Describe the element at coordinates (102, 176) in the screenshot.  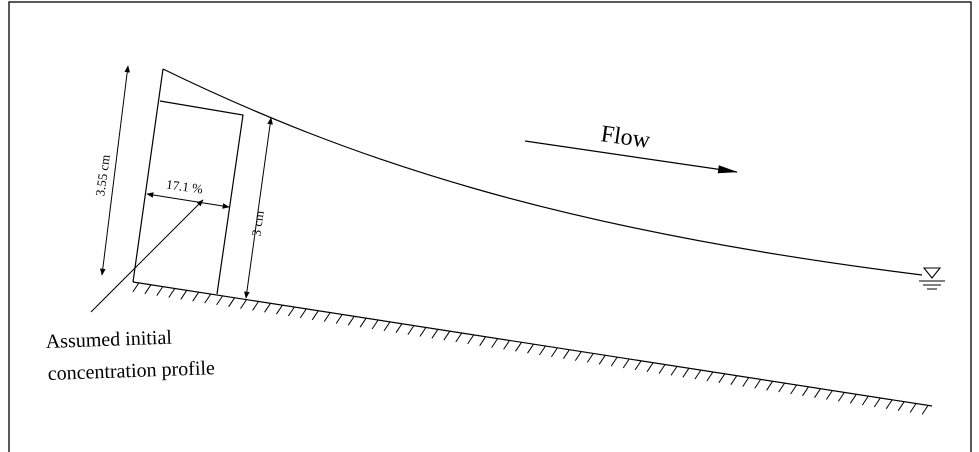
I see `depth-total-label: 3.55 cm` at that location.